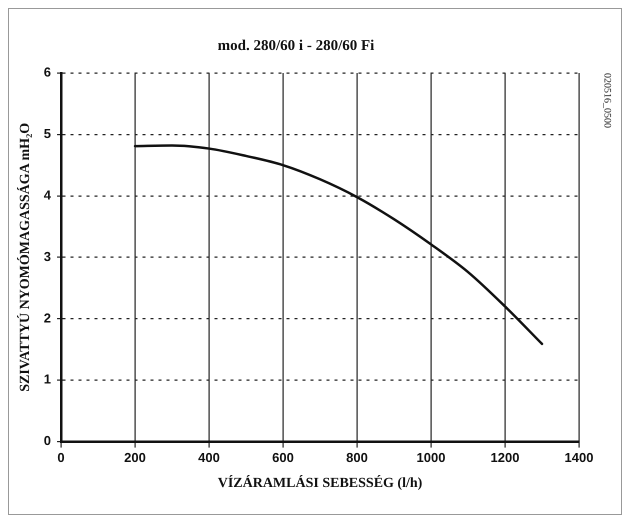 The image size is (632, 525). I want to click on x-tick-label: 1400, so click(579, 457).